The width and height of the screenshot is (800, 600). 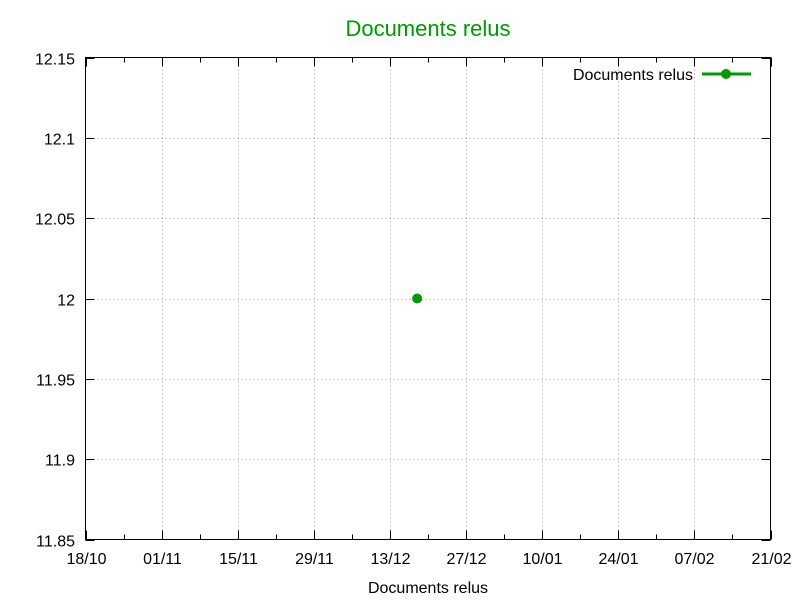 I want to click on legend: Documents relus, so click(x=662, y=75).